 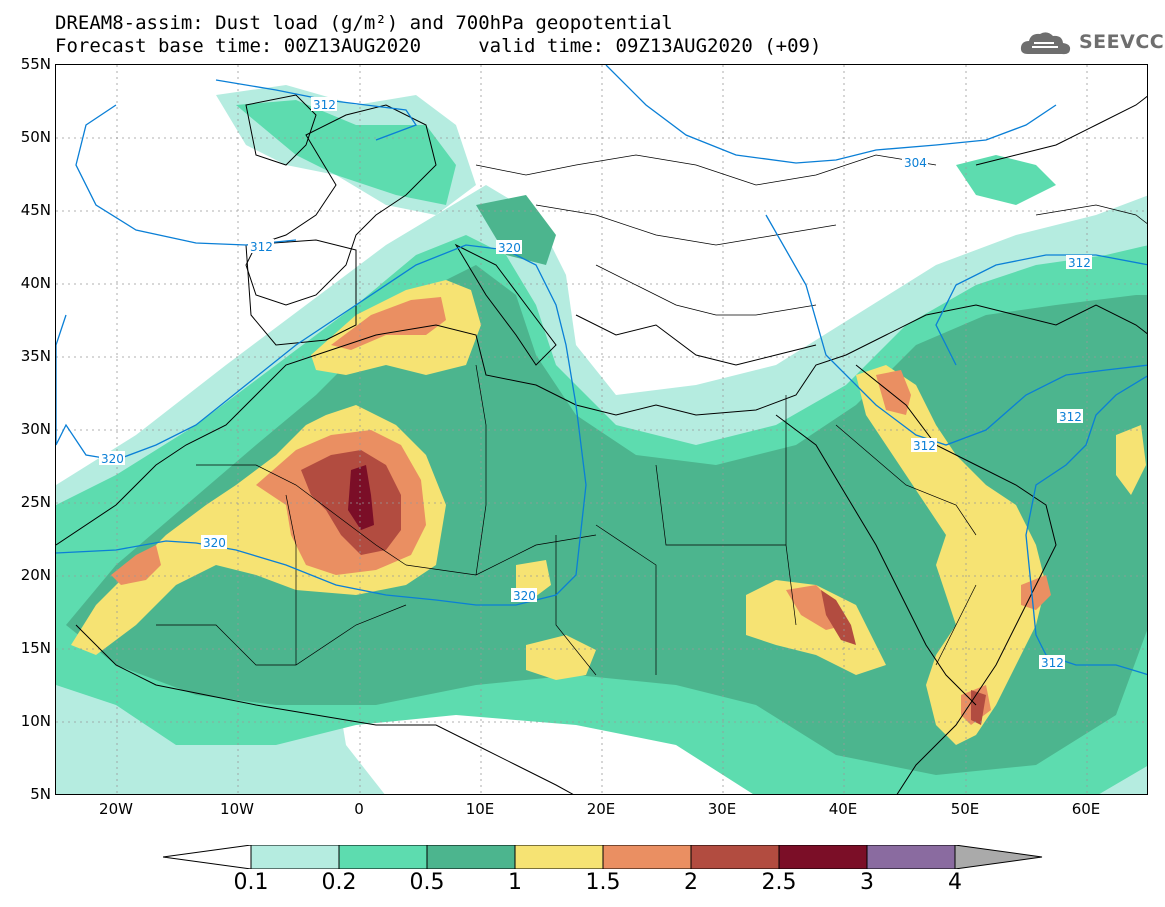 What do you see at coordinates (427, 882) in the screenshot?
I see `colorbar-tick-label: 0.5` at bounding box center [427, 882].